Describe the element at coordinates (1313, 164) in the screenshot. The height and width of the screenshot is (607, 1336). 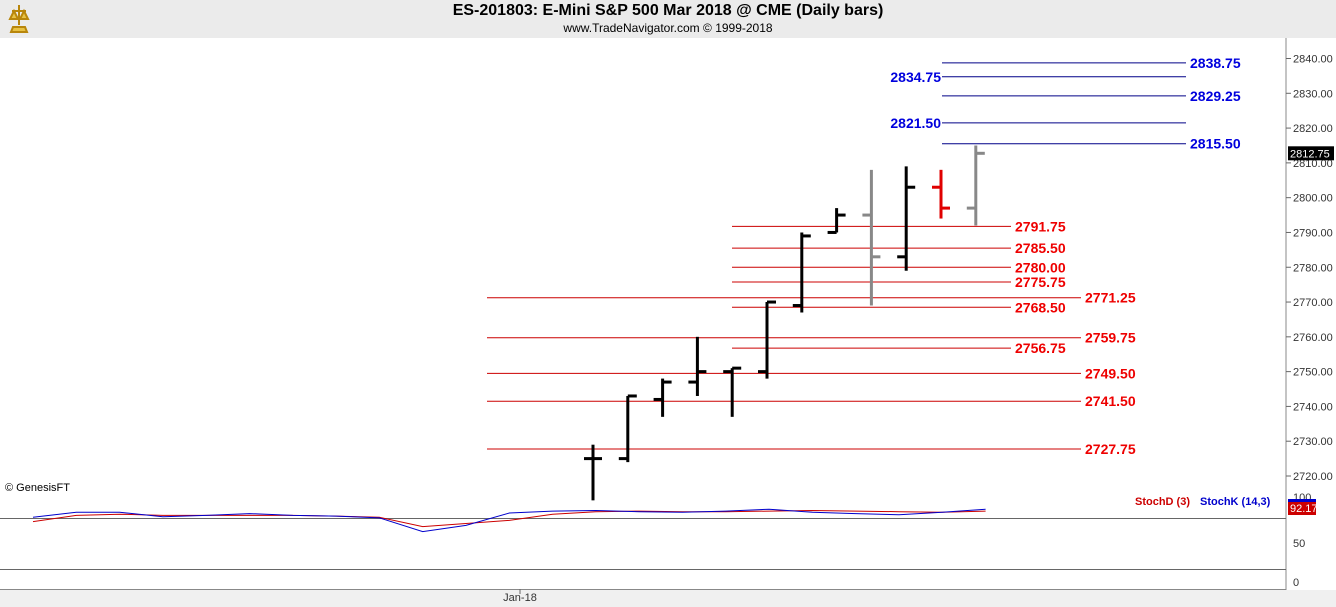
I see `price-tick-label: 2810.00` at that location.